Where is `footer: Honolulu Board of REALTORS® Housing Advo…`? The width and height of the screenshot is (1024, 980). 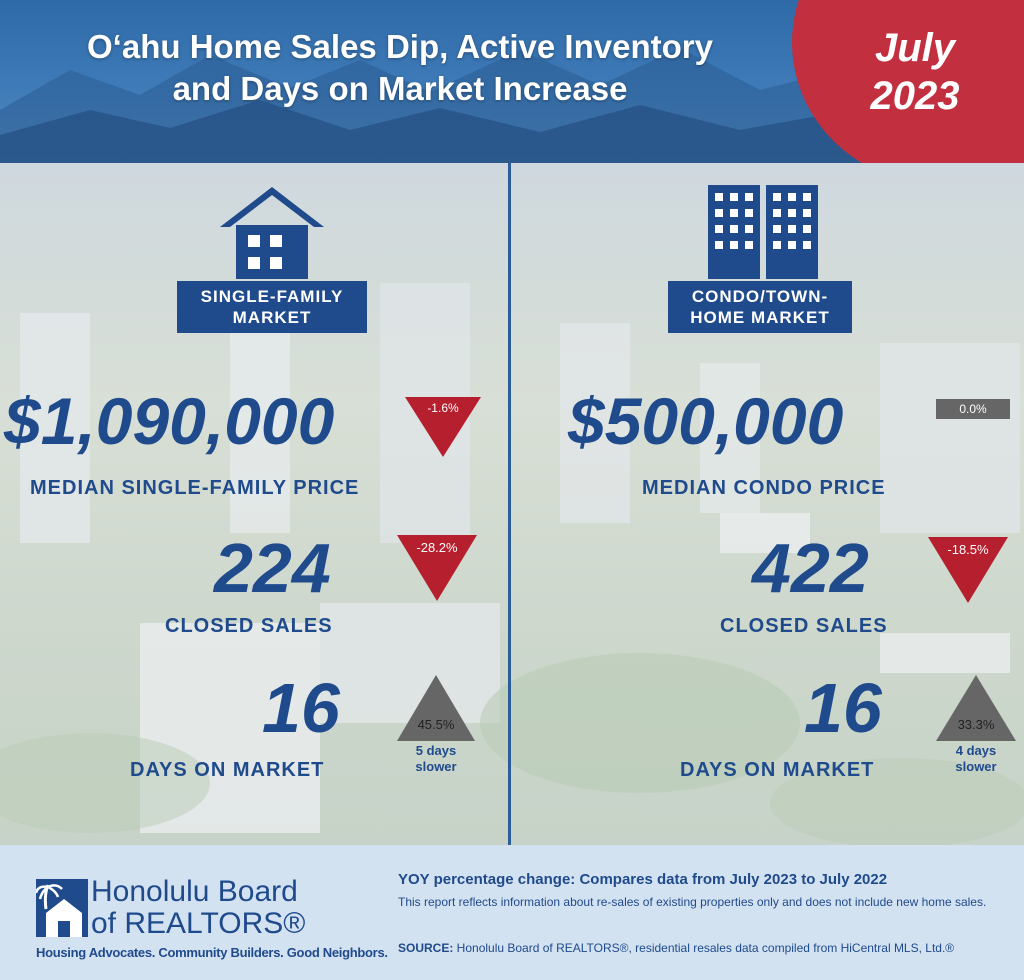 footer: Honolulu Board of REALTORS® Housing Advo… is located at coordinates (512, 912).